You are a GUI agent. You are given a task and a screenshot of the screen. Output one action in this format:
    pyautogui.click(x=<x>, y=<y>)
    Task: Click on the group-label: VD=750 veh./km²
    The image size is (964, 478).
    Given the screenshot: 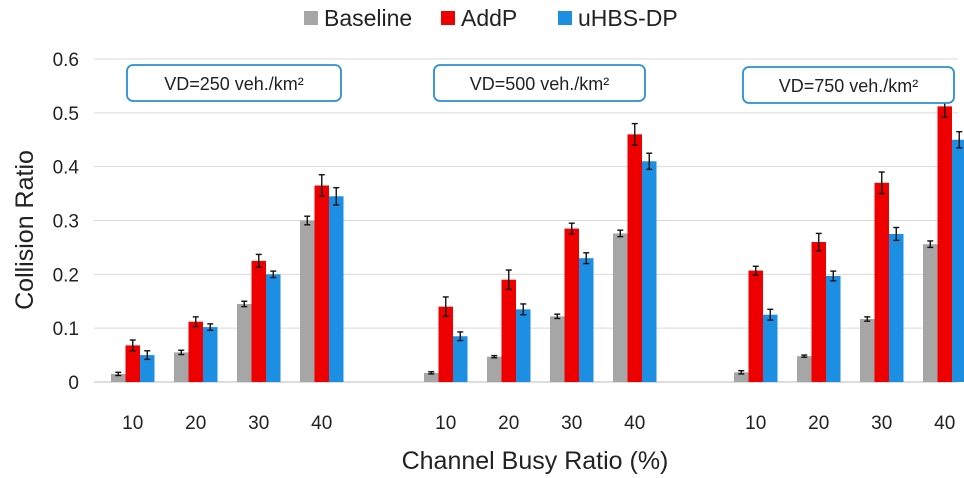 What is the action you would take?
    pyautogui.click(x=849, y=86)
    